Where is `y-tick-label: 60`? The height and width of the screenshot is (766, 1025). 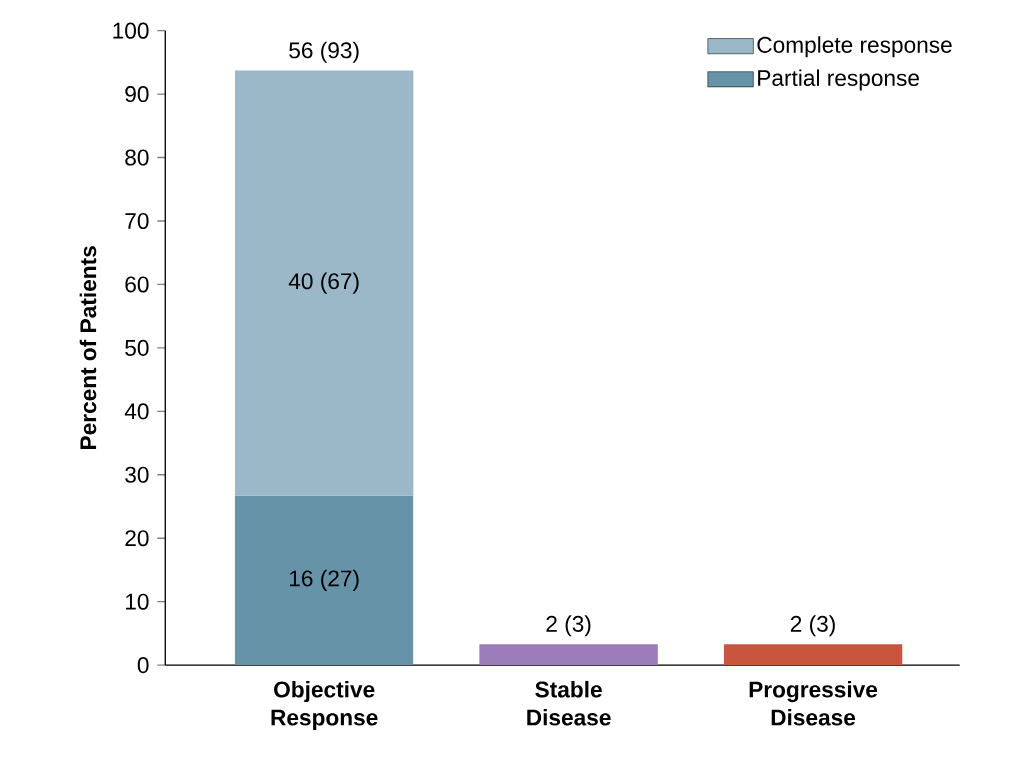
y-tick-label: 60 is located at coordinates (137, 284).